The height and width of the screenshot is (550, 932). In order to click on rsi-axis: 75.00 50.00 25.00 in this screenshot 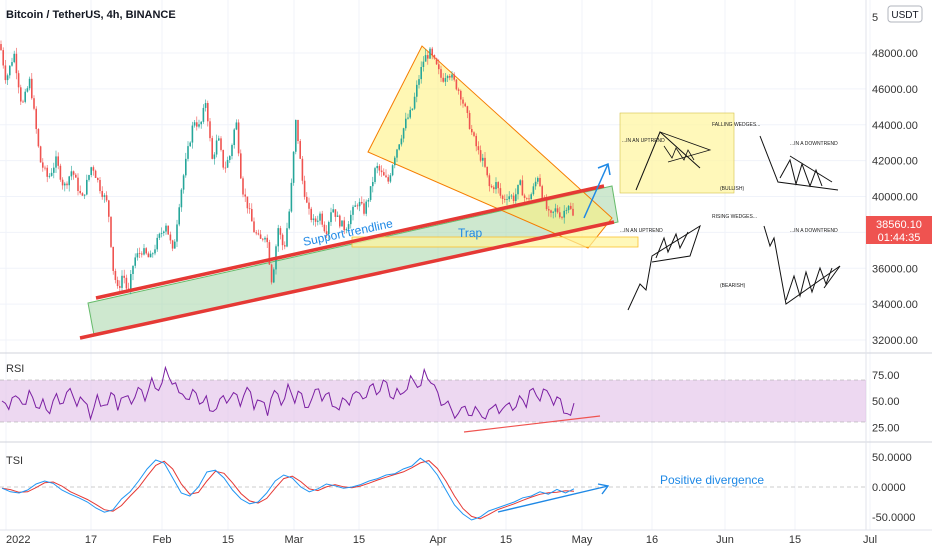, I will do `click(886, 402)`.